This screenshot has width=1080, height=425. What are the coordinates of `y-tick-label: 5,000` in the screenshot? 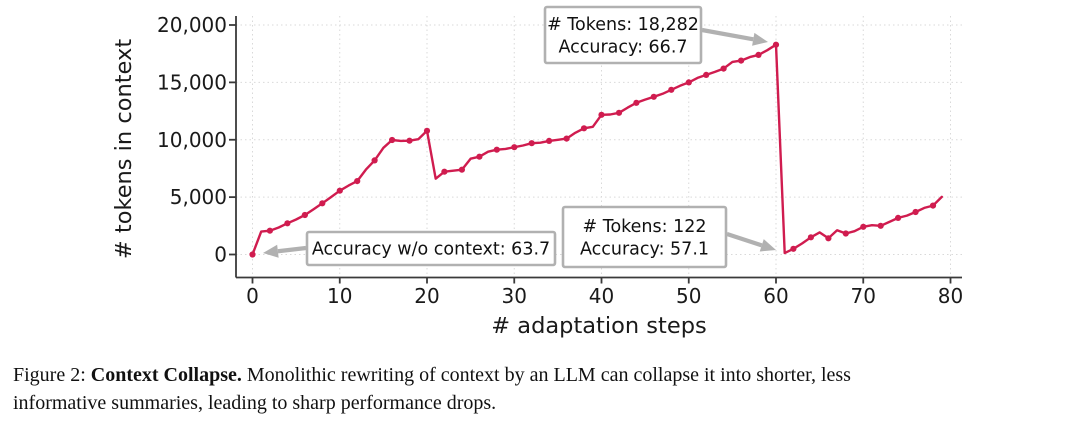 It's located at (198, 197).